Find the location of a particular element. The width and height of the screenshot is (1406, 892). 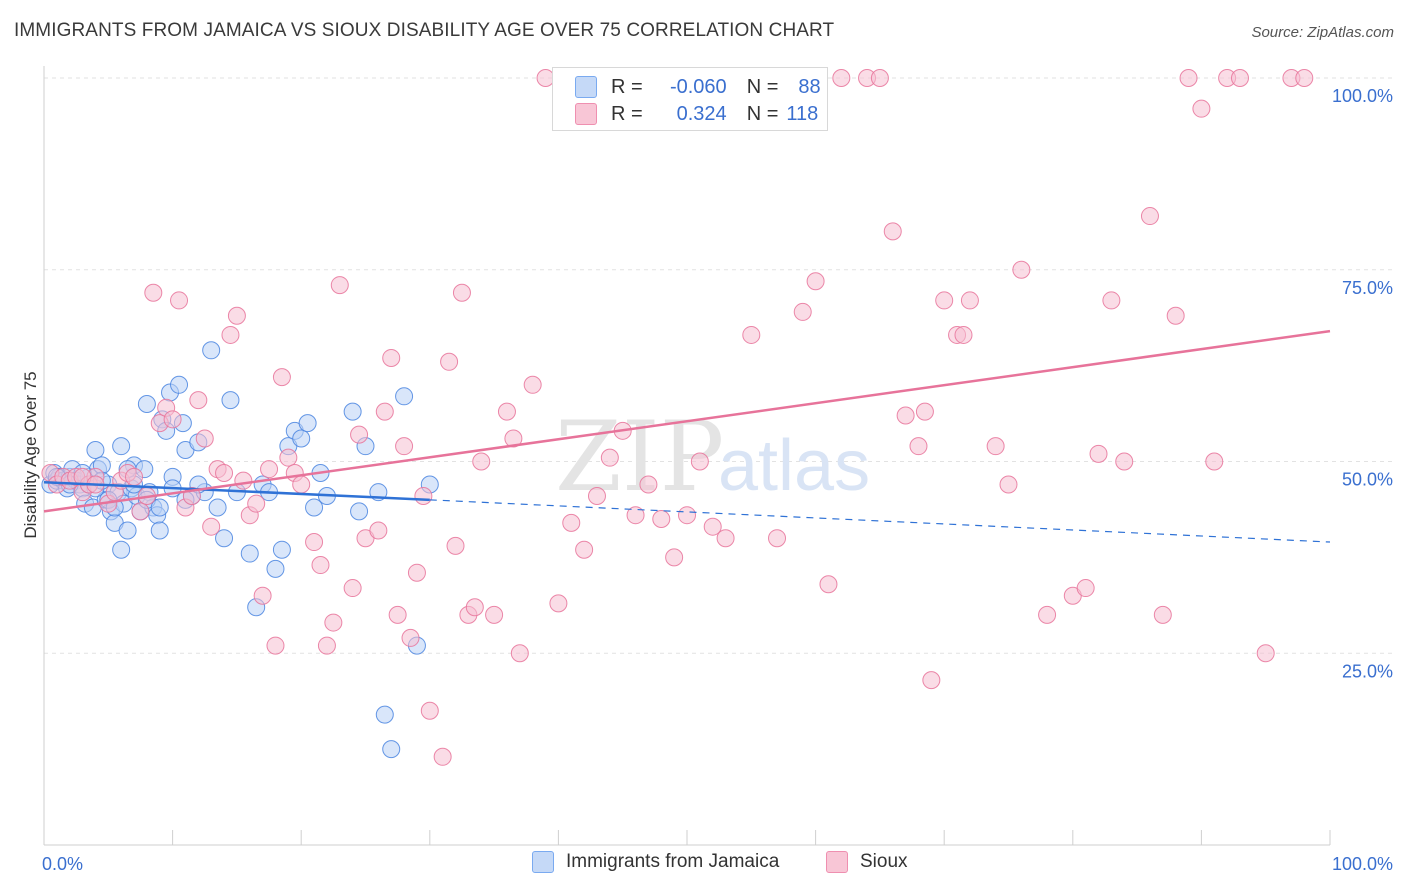

y-tick-label: 25.0% is located at coordinates (1367, 671).